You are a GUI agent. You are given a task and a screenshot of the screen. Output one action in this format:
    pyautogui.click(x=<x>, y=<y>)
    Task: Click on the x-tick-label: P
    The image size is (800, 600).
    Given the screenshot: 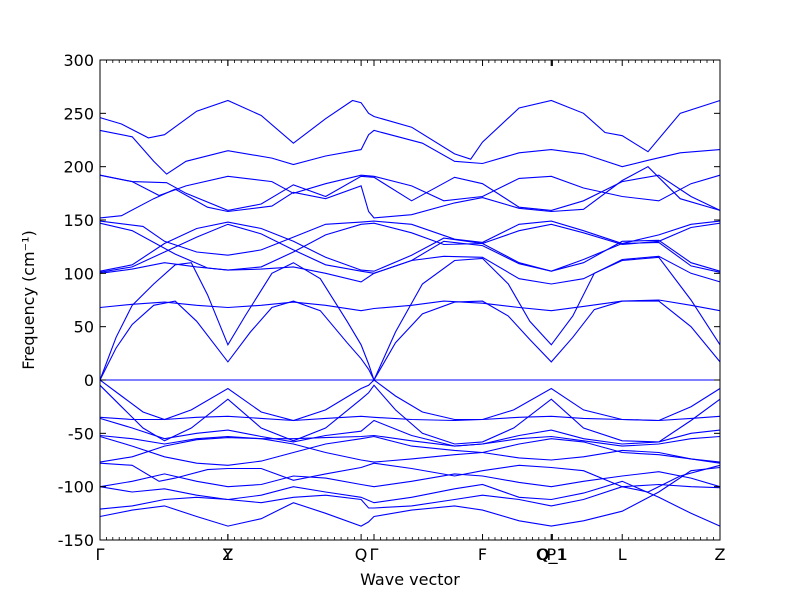 What is the action you would take?
    pyautogui.click(x=551, y=554)
    